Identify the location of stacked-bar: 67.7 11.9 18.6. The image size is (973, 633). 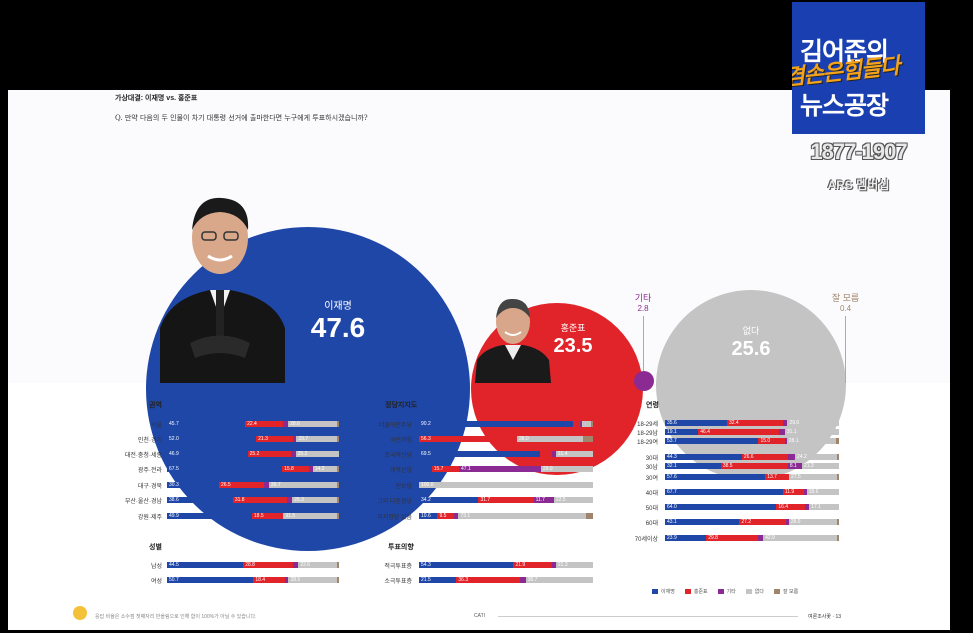
(752, 492).